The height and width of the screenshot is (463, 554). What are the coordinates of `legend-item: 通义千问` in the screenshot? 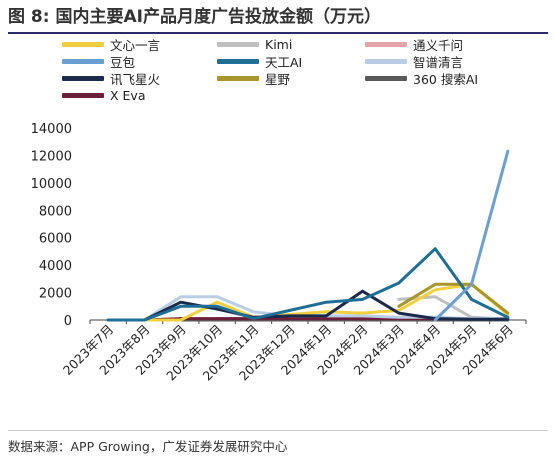 It's located at (414, 44).